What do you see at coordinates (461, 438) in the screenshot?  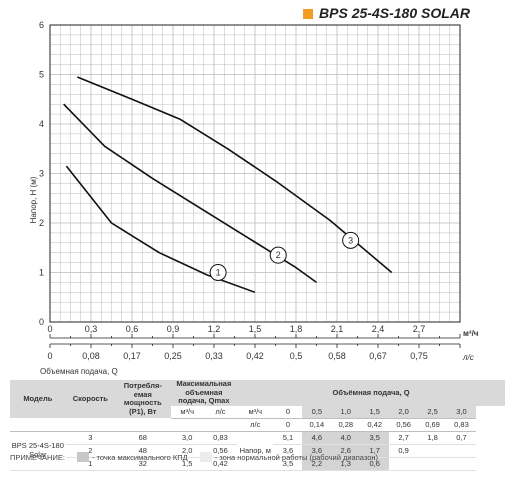 I see `head-value: 0,7` at bounding box center [461, 438].